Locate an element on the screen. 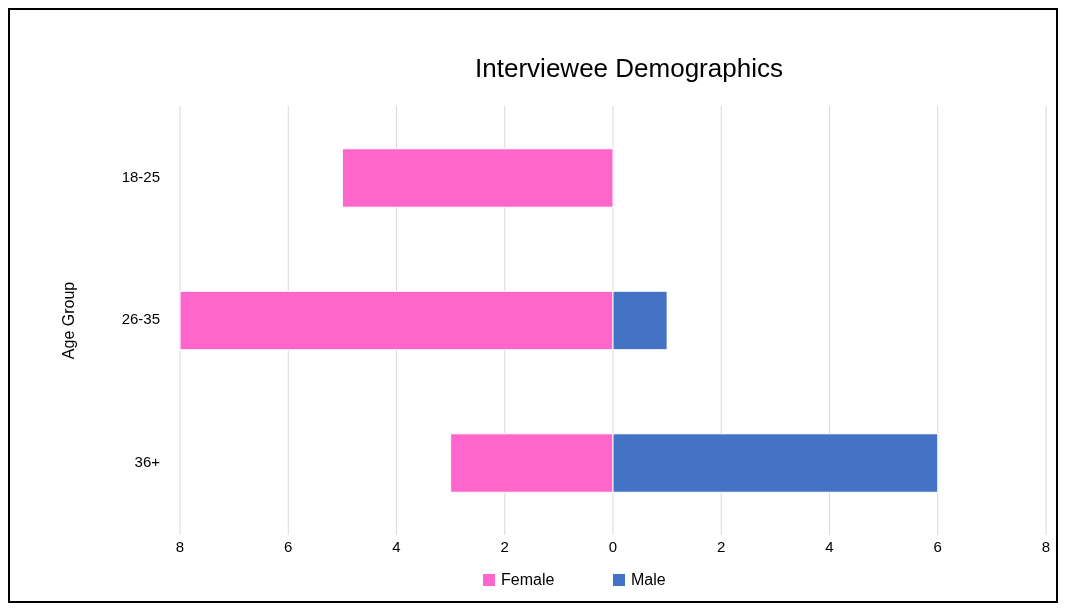  x-tick-label: 0 is located at coordinates (613, 546).